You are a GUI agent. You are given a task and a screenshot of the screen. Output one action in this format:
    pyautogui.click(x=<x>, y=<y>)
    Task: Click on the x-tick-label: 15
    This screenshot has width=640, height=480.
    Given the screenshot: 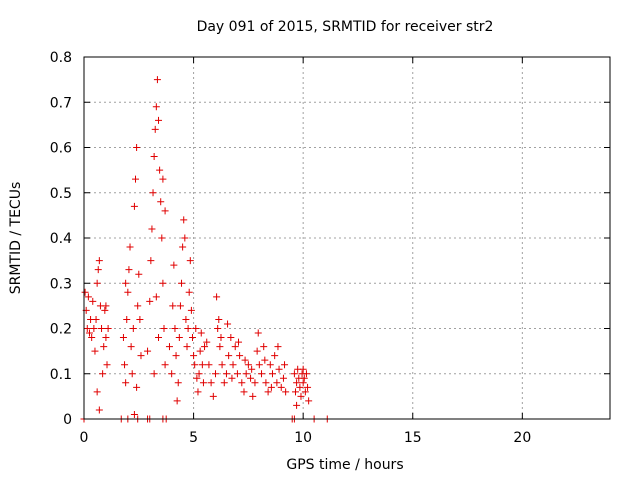 What is the action you would take?
    pyautogui.click(x=413, y=438)
    